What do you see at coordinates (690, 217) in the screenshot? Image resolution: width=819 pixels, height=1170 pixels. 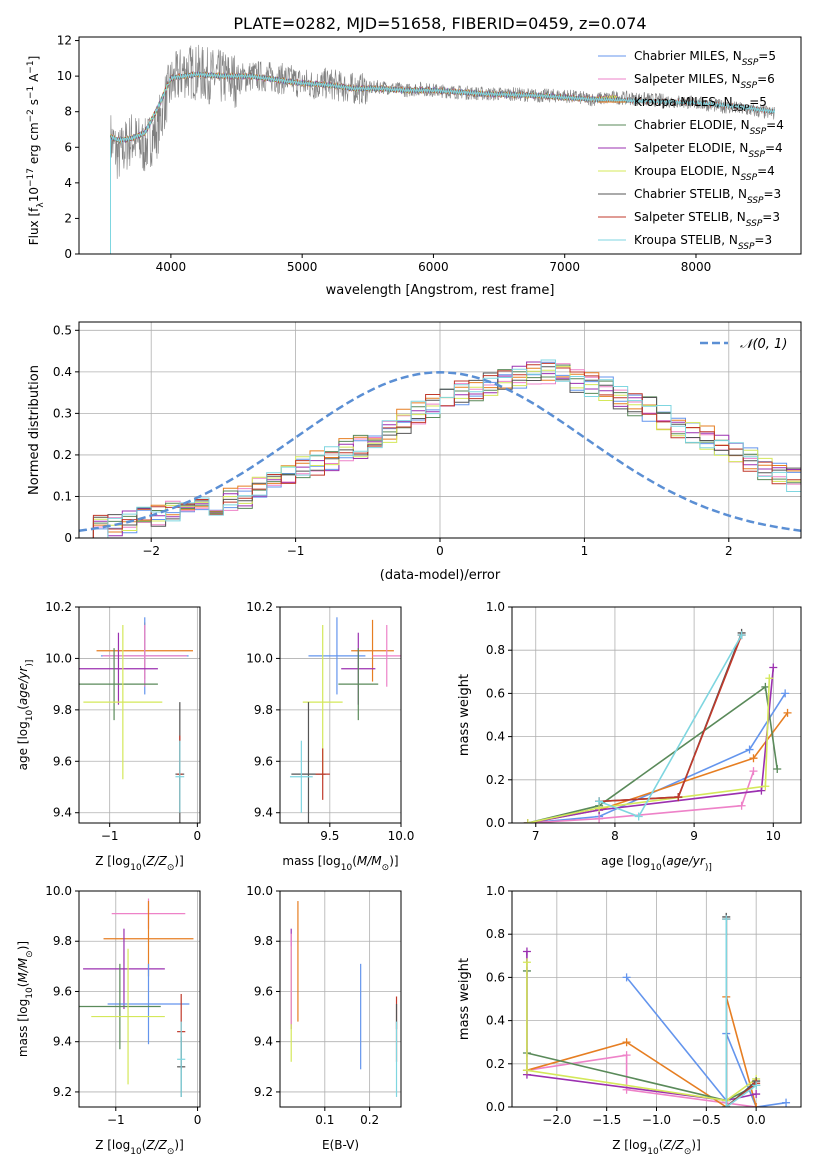 I see `legend-label-text: Salpeter STELIB, N` at bounding box center [690, 217].